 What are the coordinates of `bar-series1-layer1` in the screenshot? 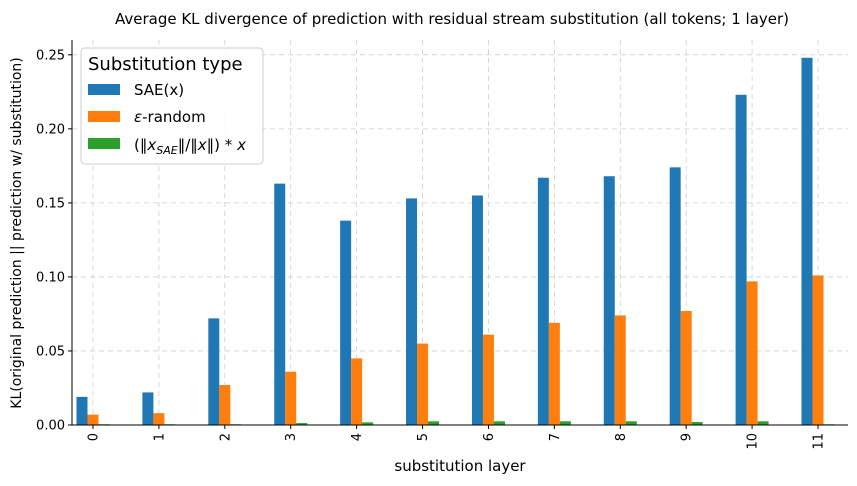 It's located at (159, 419).